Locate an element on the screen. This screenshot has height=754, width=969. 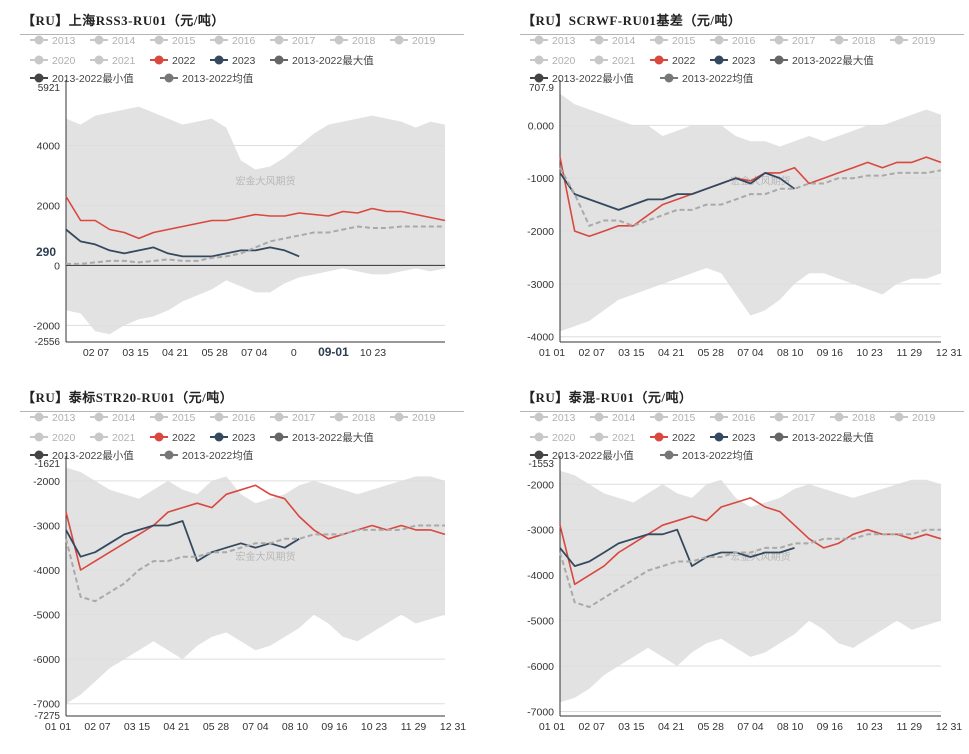
legend-label: 2016 is located at coordinates (744, 41).